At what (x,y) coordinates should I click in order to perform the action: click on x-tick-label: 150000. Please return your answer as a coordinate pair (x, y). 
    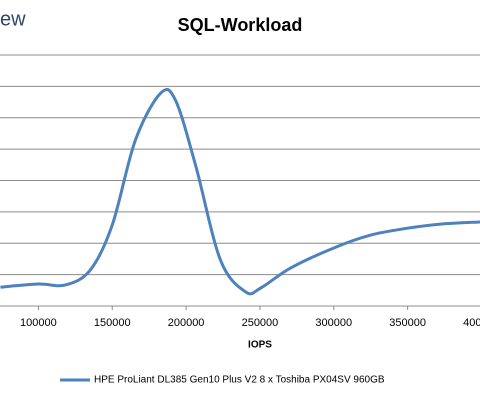
    Looking at the image, I should click on (112, 323).